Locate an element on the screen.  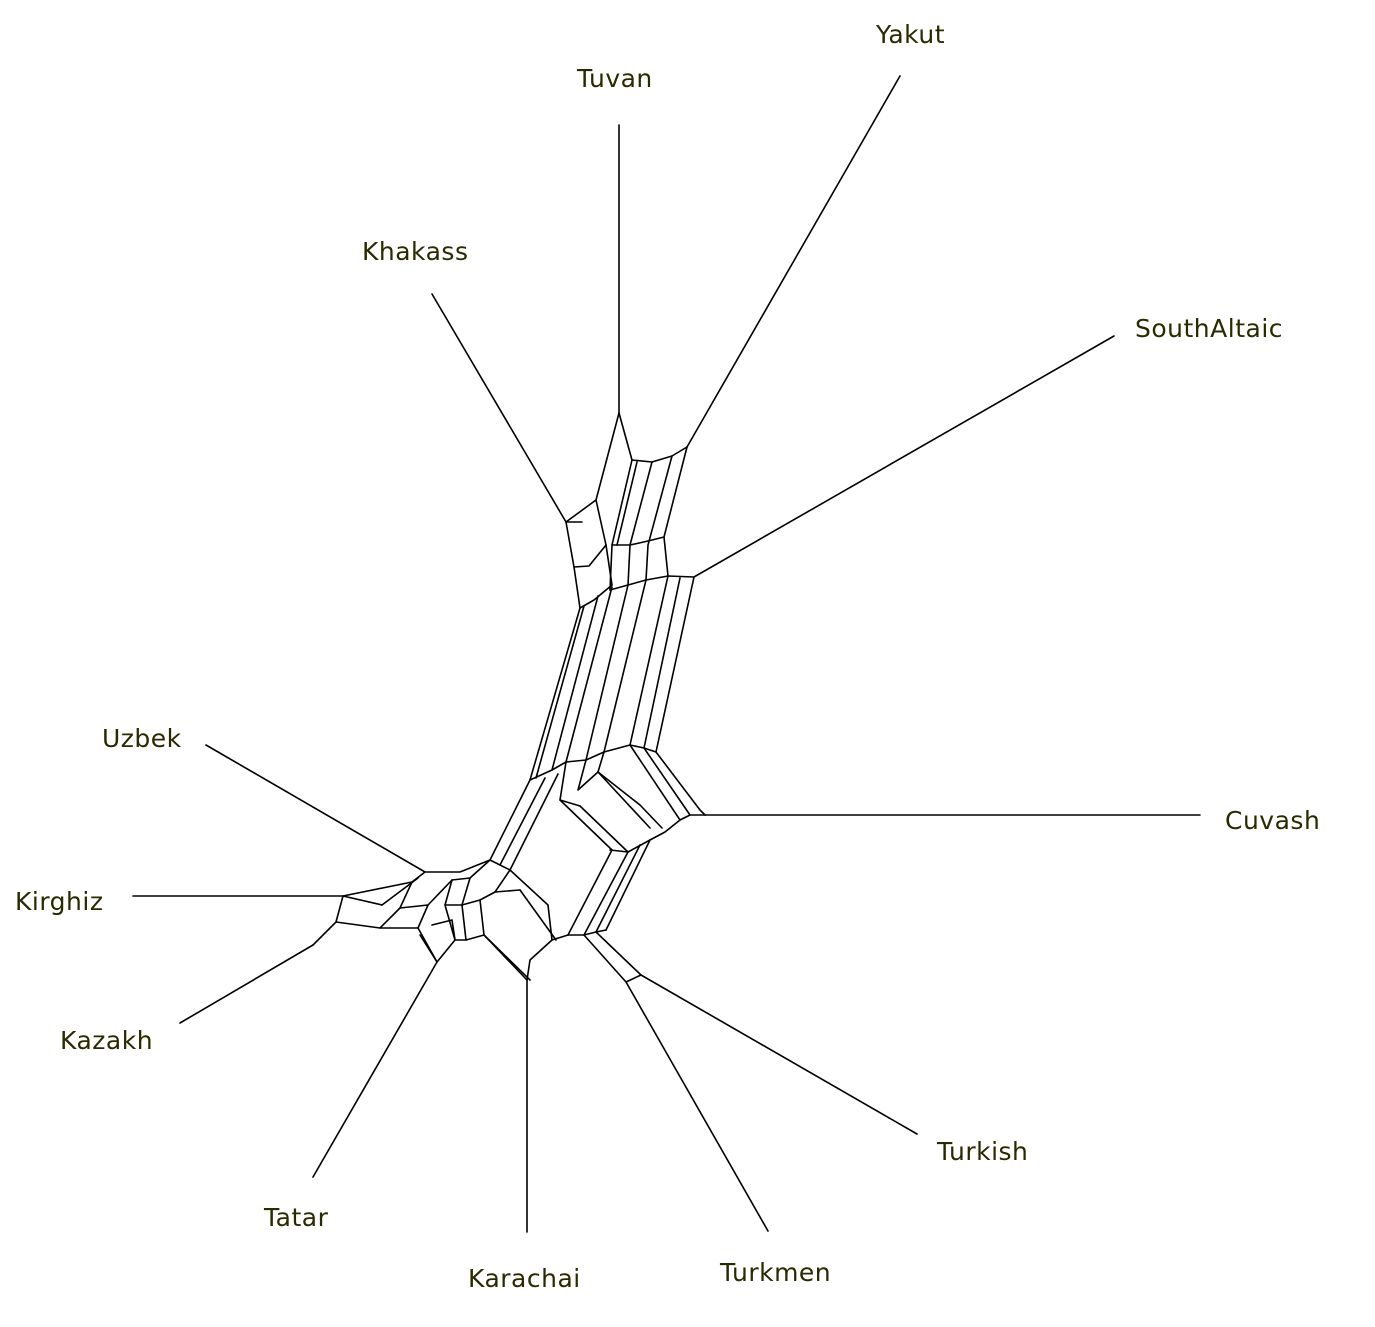
edge-southaltaic is located at coordinates (904, 456).